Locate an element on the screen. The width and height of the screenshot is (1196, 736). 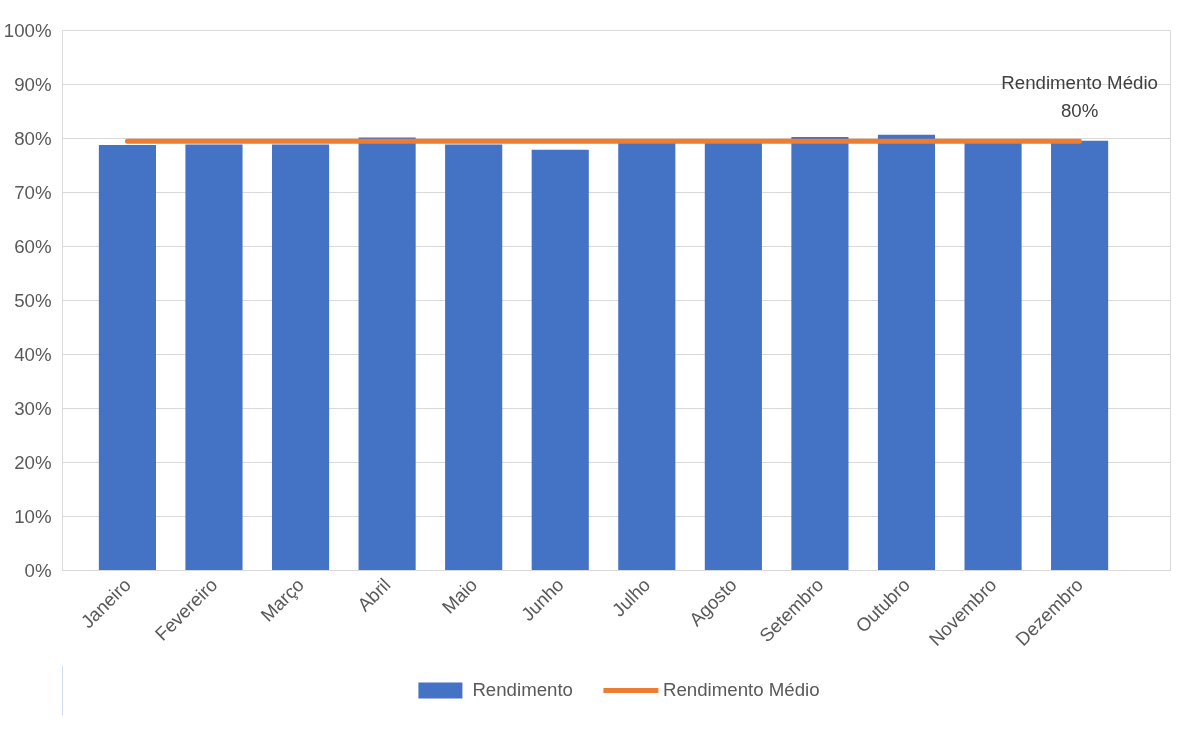
y-tick-label: 80% is located at coordinates (33, 138).